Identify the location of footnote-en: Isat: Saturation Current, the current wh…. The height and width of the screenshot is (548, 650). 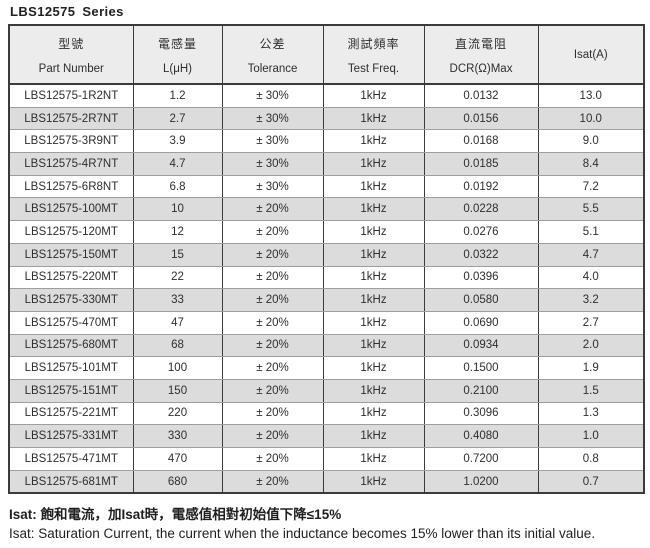
(302, 533).